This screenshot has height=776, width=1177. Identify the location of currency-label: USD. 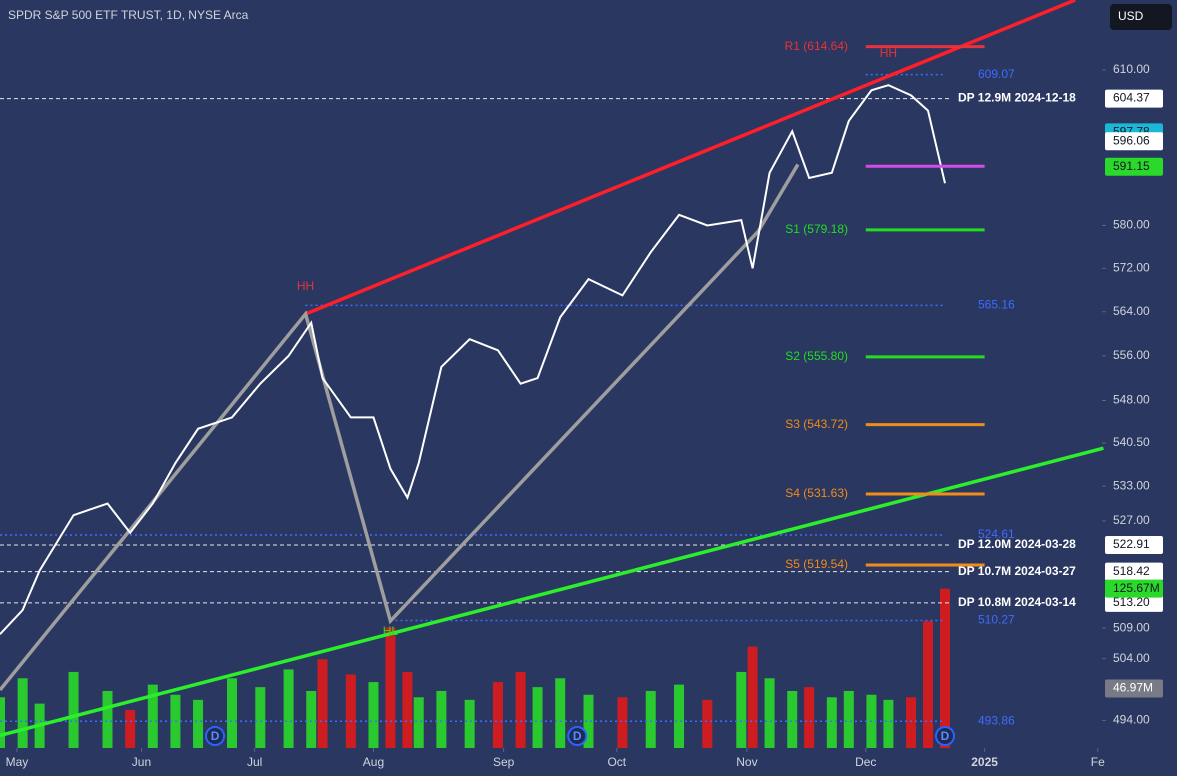
(1131, 16).